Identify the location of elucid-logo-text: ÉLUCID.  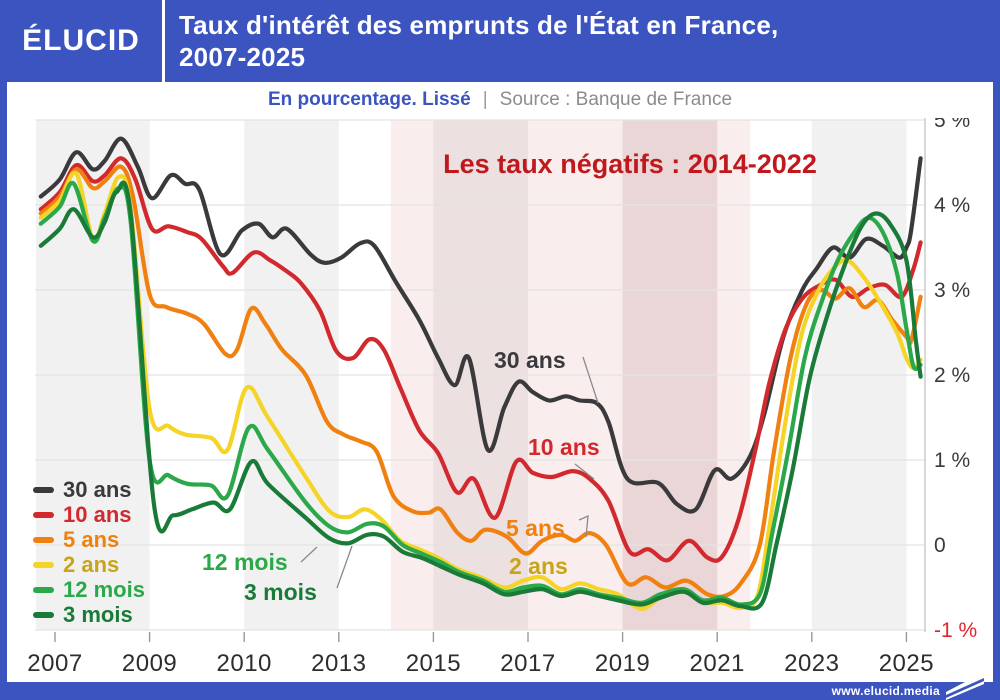
(81, 40).